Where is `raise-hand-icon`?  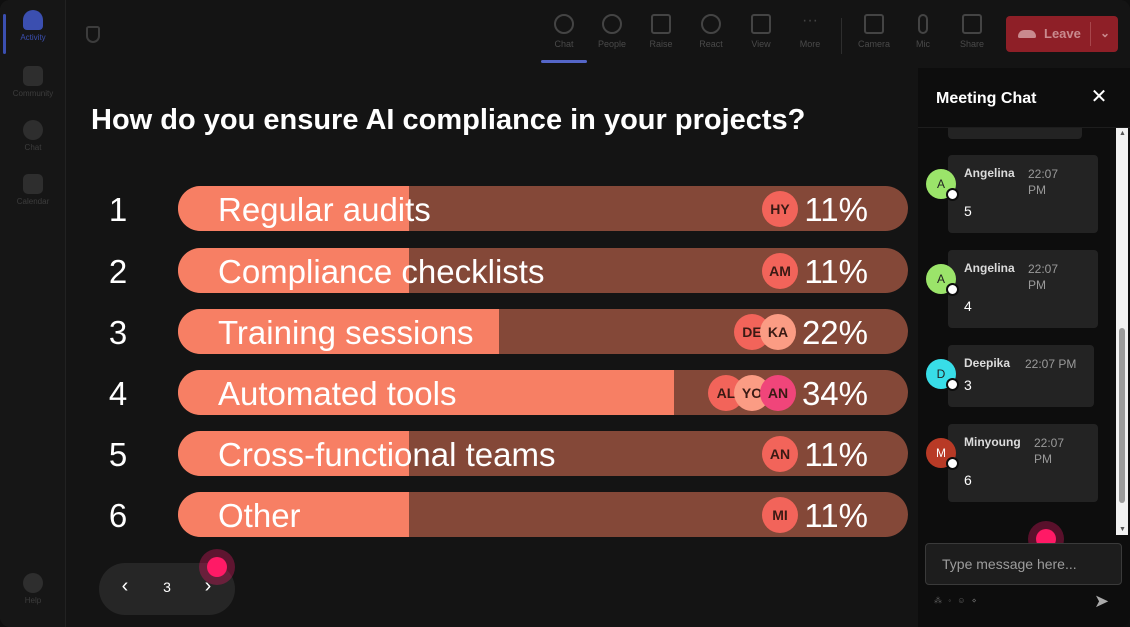
raise-hand-icon is located at coordinates (661, 24).